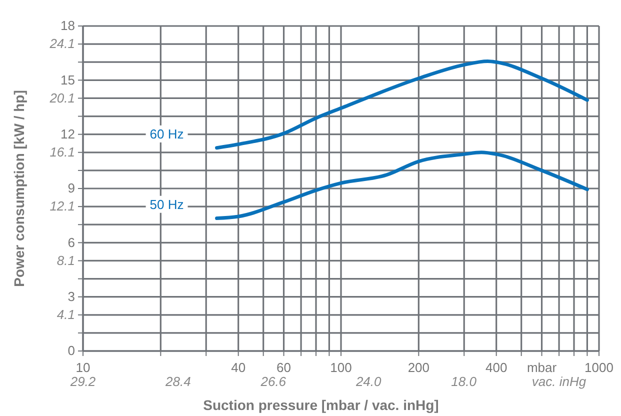 This screenshot has width=621, height=416. What do you see at coordinates (341, 367) in the screenshot?
I see `x-tick-label: 100` at bounding box center [341, 367].